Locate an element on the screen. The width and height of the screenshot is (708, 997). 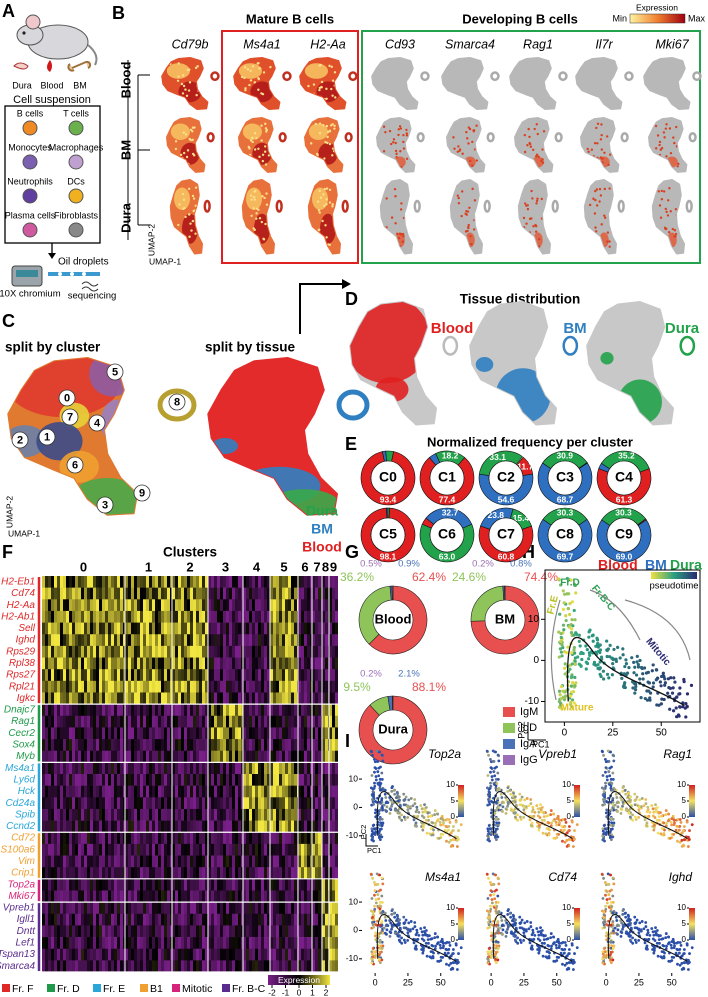
legend-swatch is located at coordinates (51, 988).